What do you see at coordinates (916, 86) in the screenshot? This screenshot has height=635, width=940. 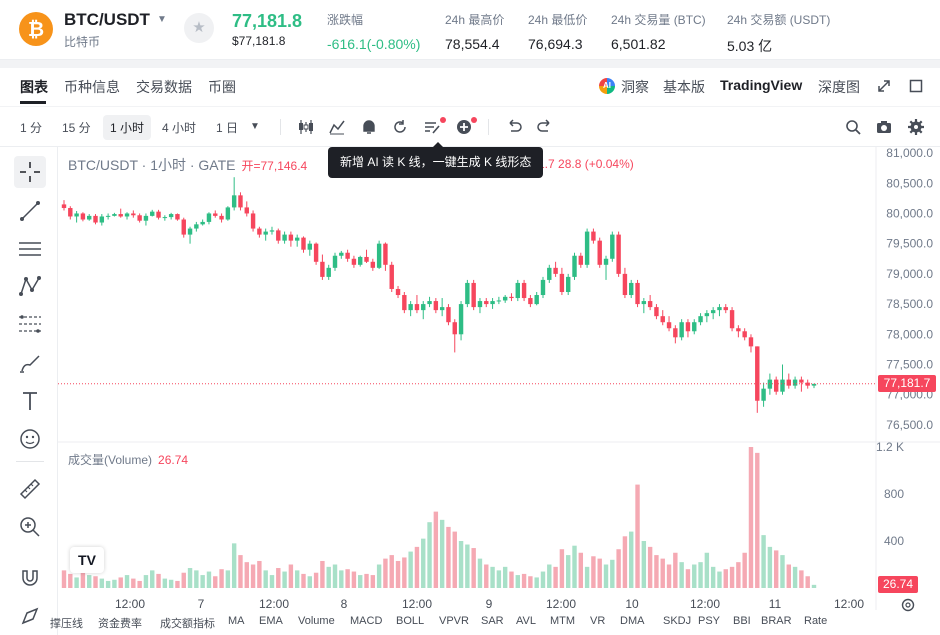 I see `window-icon` at bounding box center [916, 86].